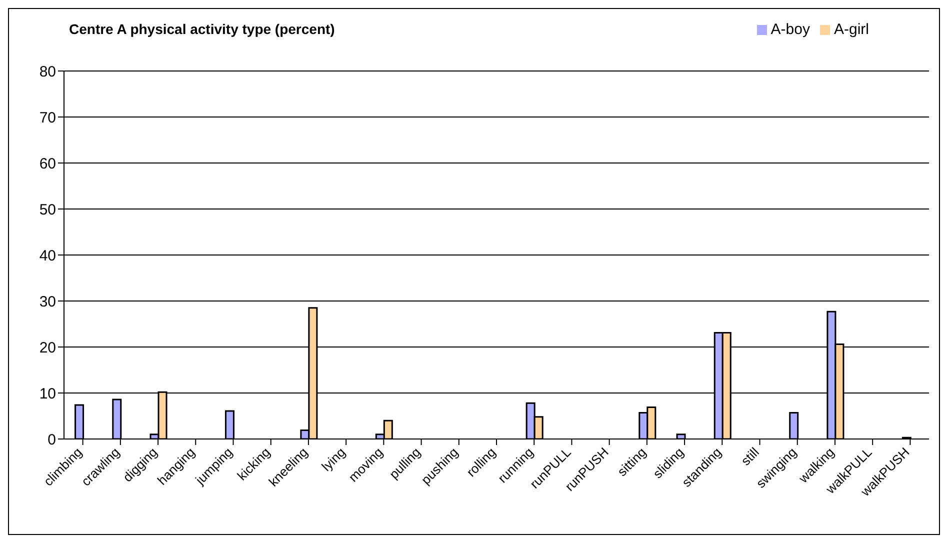 Image resolution: width=946 pixels, height=541 pixels. I want to click on y-tick-label: 50, so click(47, 209).